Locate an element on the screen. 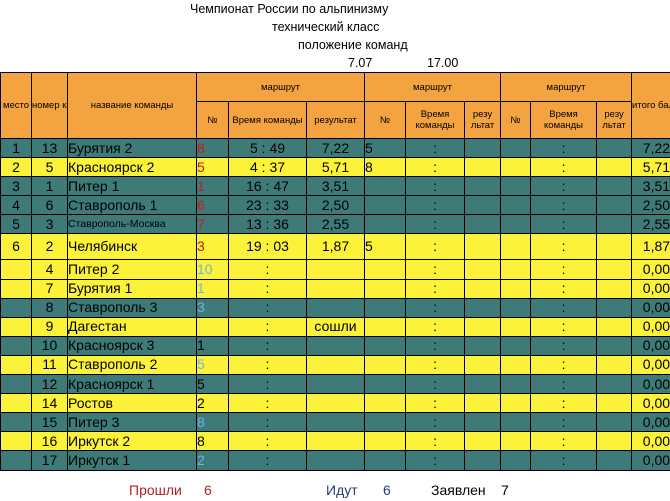 The width and height of the screenshot is (670, 501). cell-route1-result: 3,51 is located at coordinates (335, 186).